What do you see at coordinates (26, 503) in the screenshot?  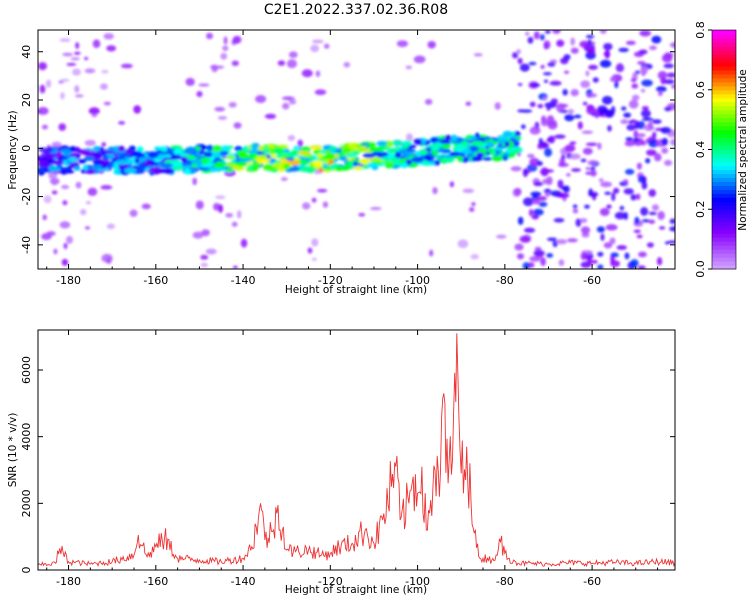 I see `snr-y-tick-label: 2000` at bounding box center [26, 503].